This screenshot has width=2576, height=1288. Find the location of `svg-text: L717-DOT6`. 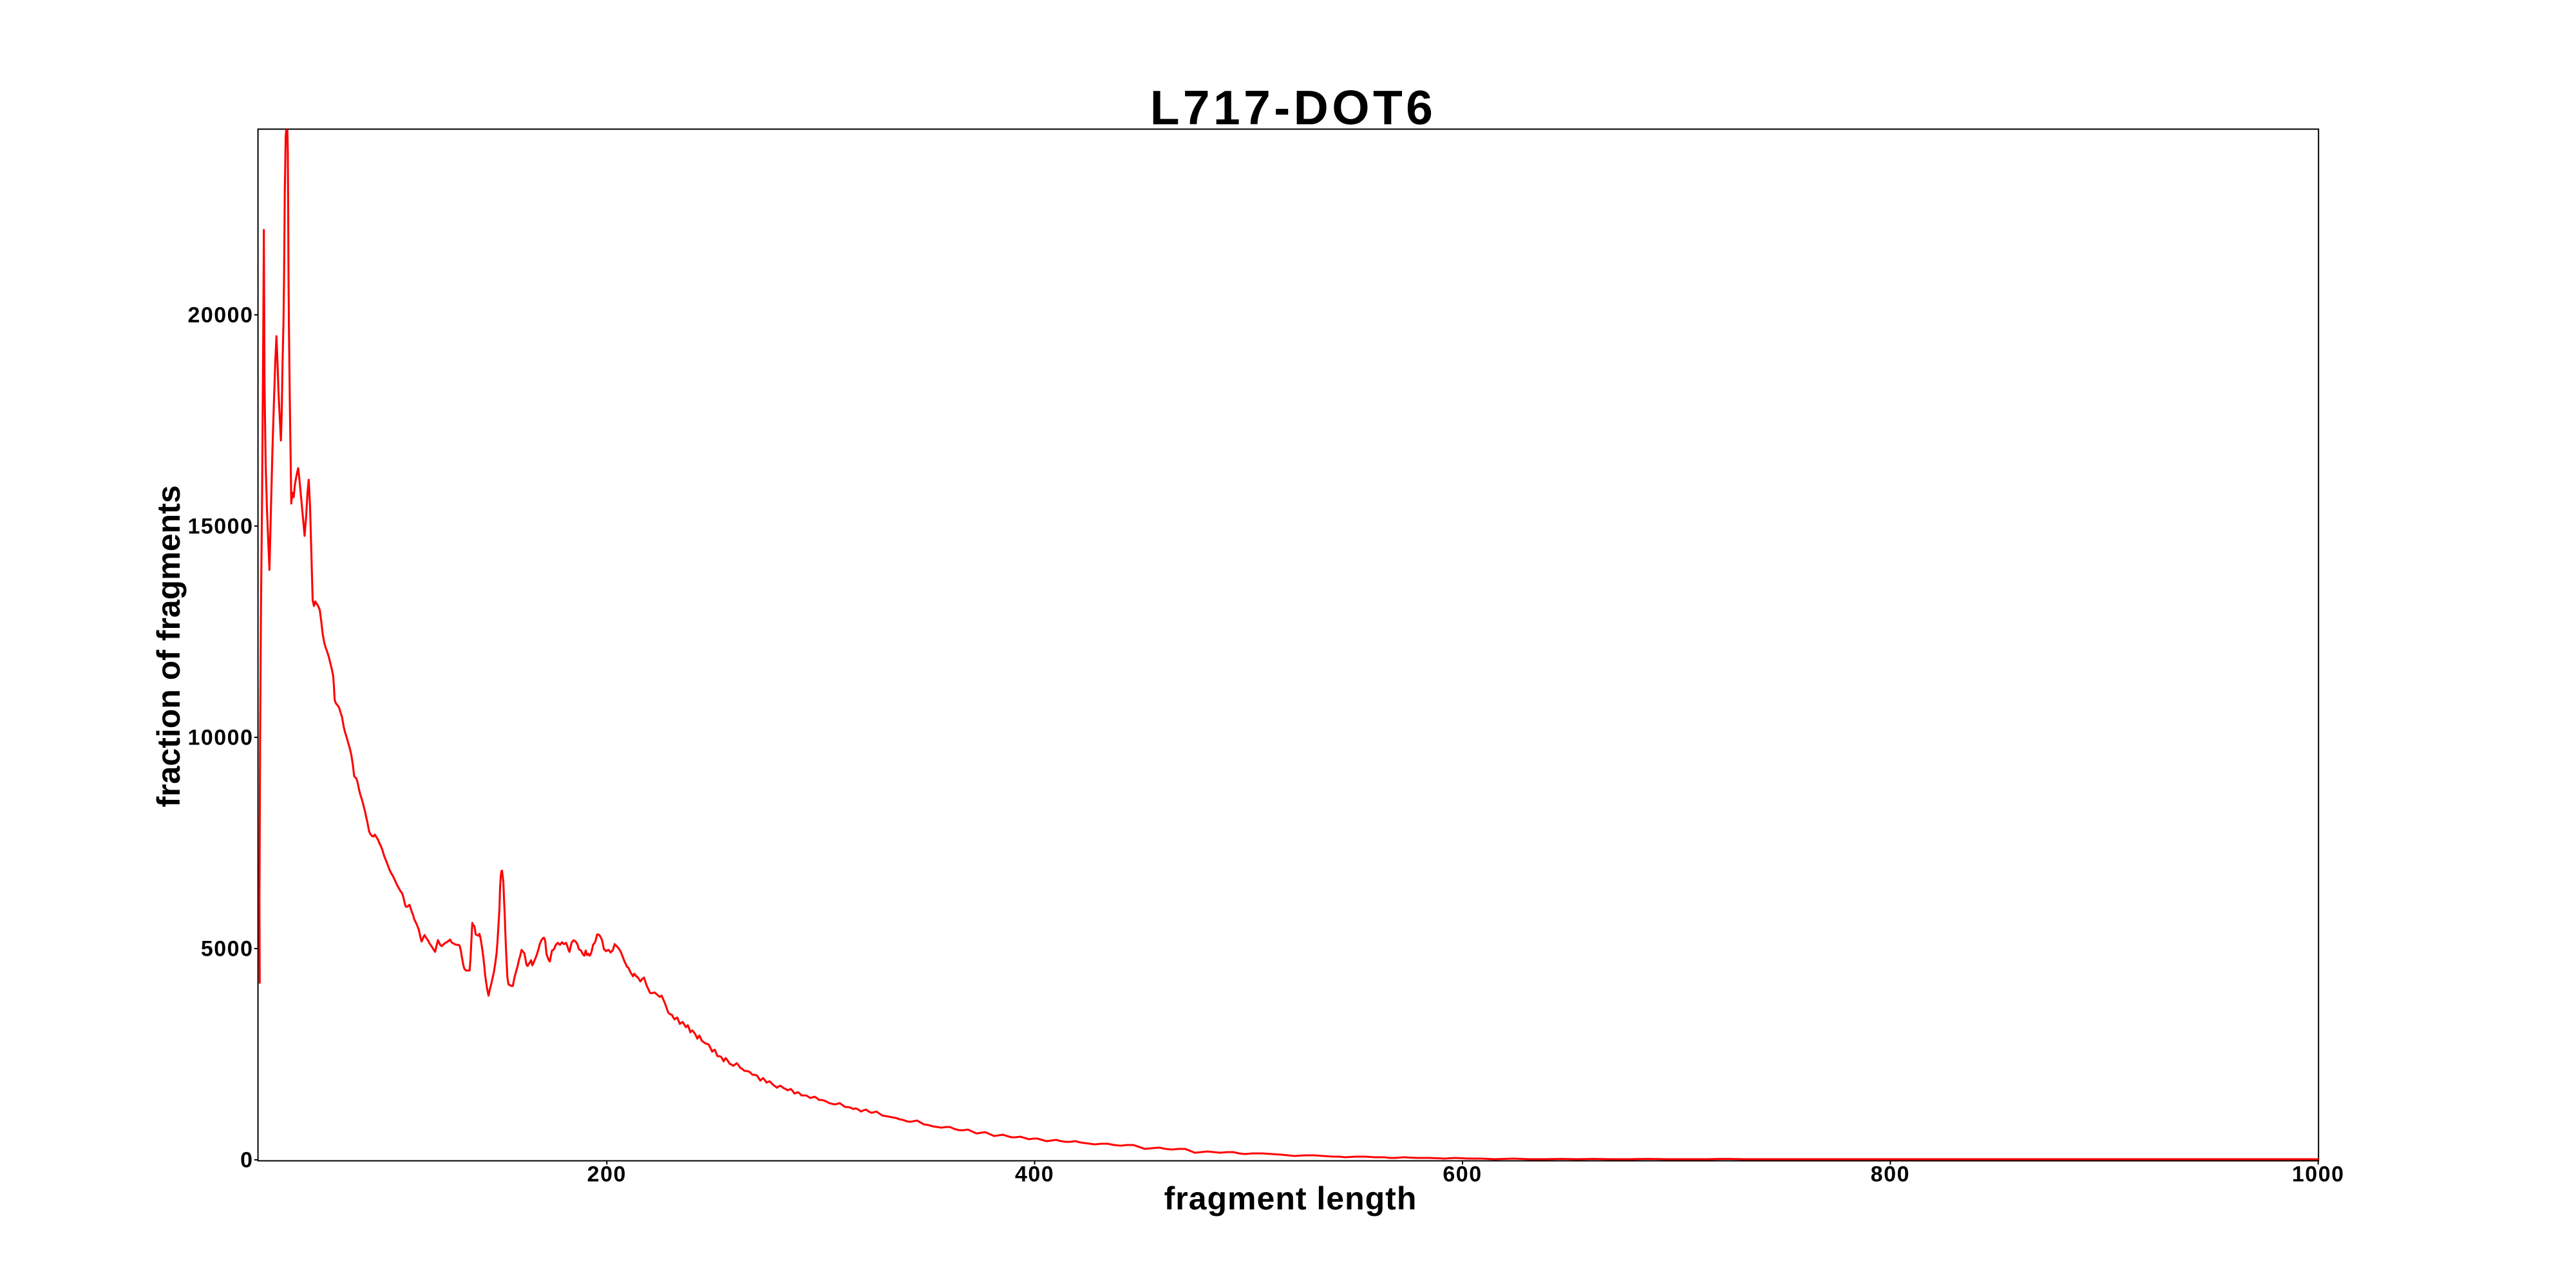

svg-text: L717-DOT6 is located at coordinates (1293, 108).